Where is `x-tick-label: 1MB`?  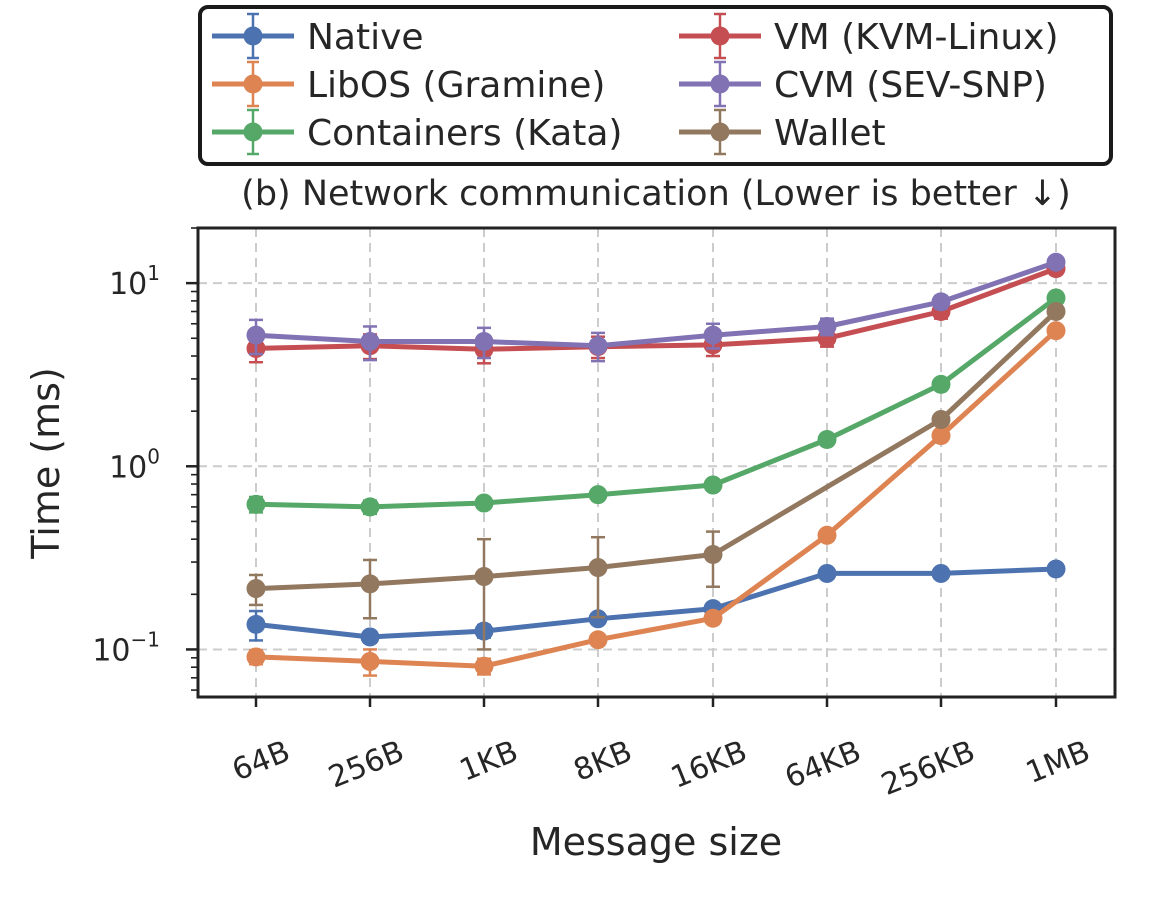
x-tick-label: 1MB is located at coordinates (1058, 762).